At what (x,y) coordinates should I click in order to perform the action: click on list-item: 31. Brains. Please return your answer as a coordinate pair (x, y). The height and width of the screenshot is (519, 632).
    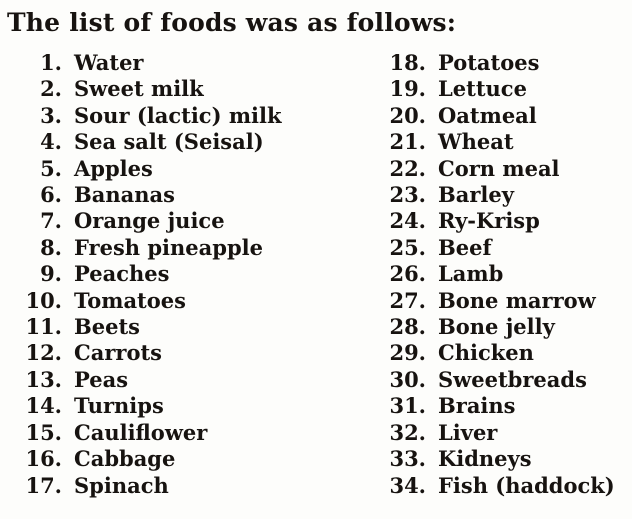
    Looking at the image, I should click on (497, 406).